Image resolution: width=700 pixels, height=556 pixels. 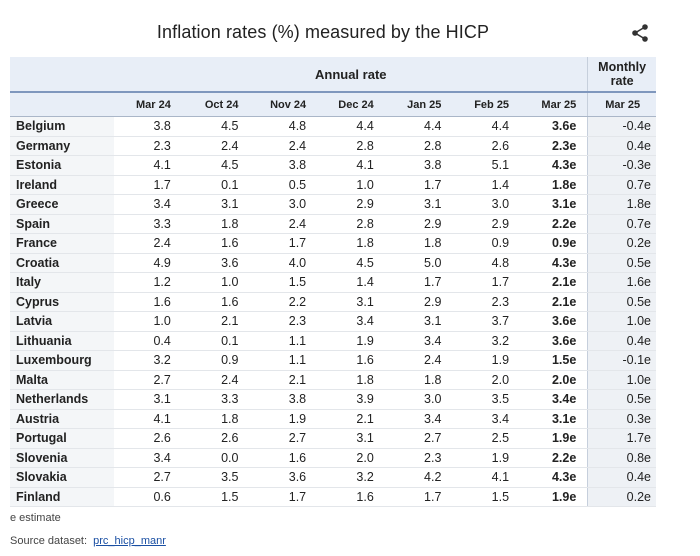 What do you see at coordinates (621, 458) in the screenshot?
I see `monthly-rate-cell: 0.8e` at bounding box center [621, 458].